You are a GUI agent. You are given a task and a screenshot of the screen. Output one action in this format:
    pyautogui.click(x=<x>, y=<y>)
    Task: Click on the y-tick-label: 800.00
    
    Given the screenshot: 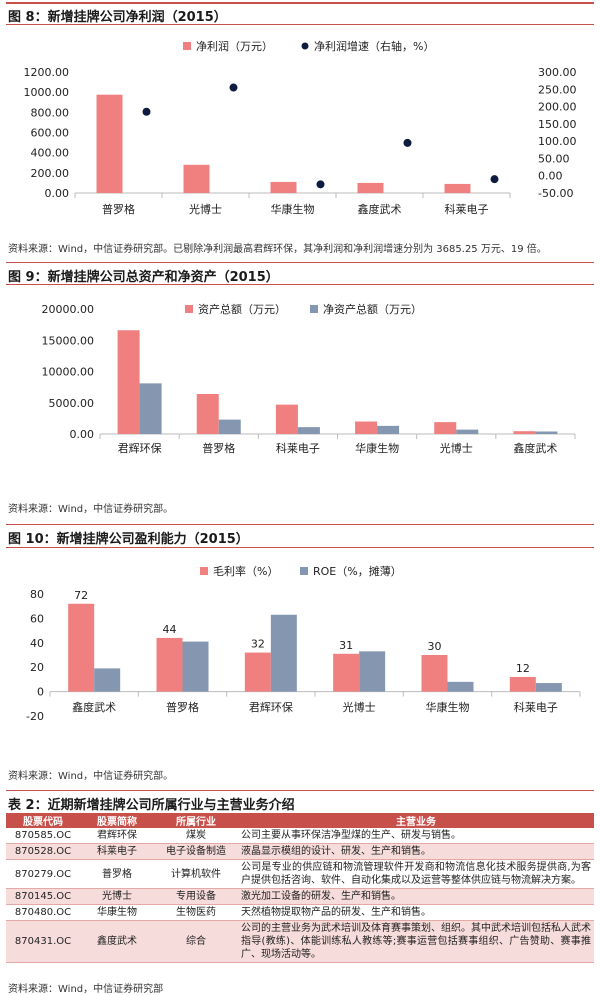 What is the action you would take?
    pyautogui.click(x=50, y=112)
    